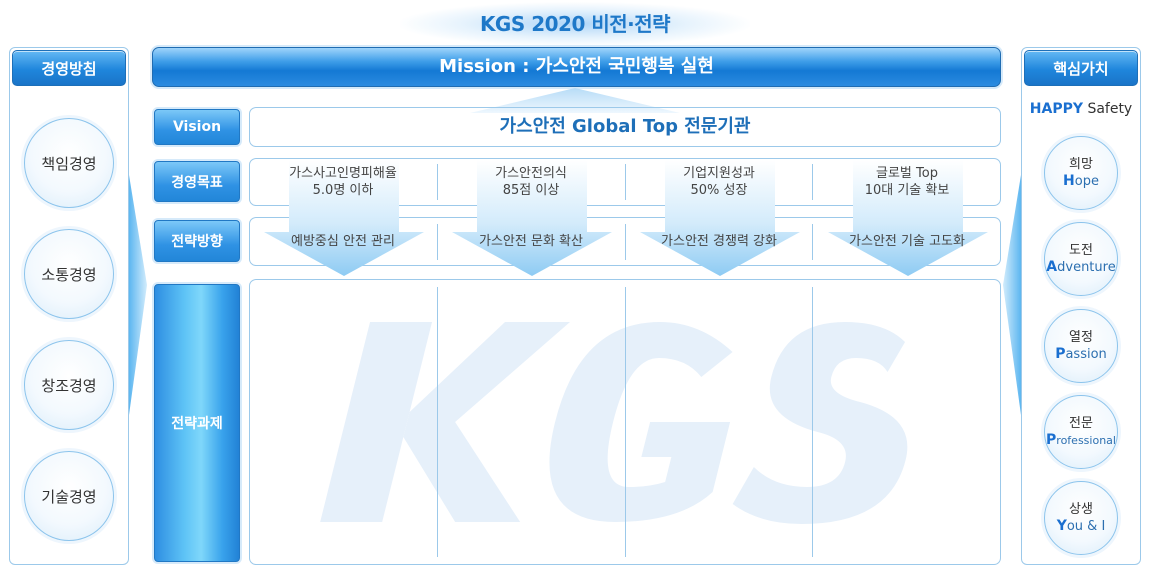  Describe the element at coordinates (1081, 68) in the screenshot. I see `core-values-header: 핵심가치` at that location.